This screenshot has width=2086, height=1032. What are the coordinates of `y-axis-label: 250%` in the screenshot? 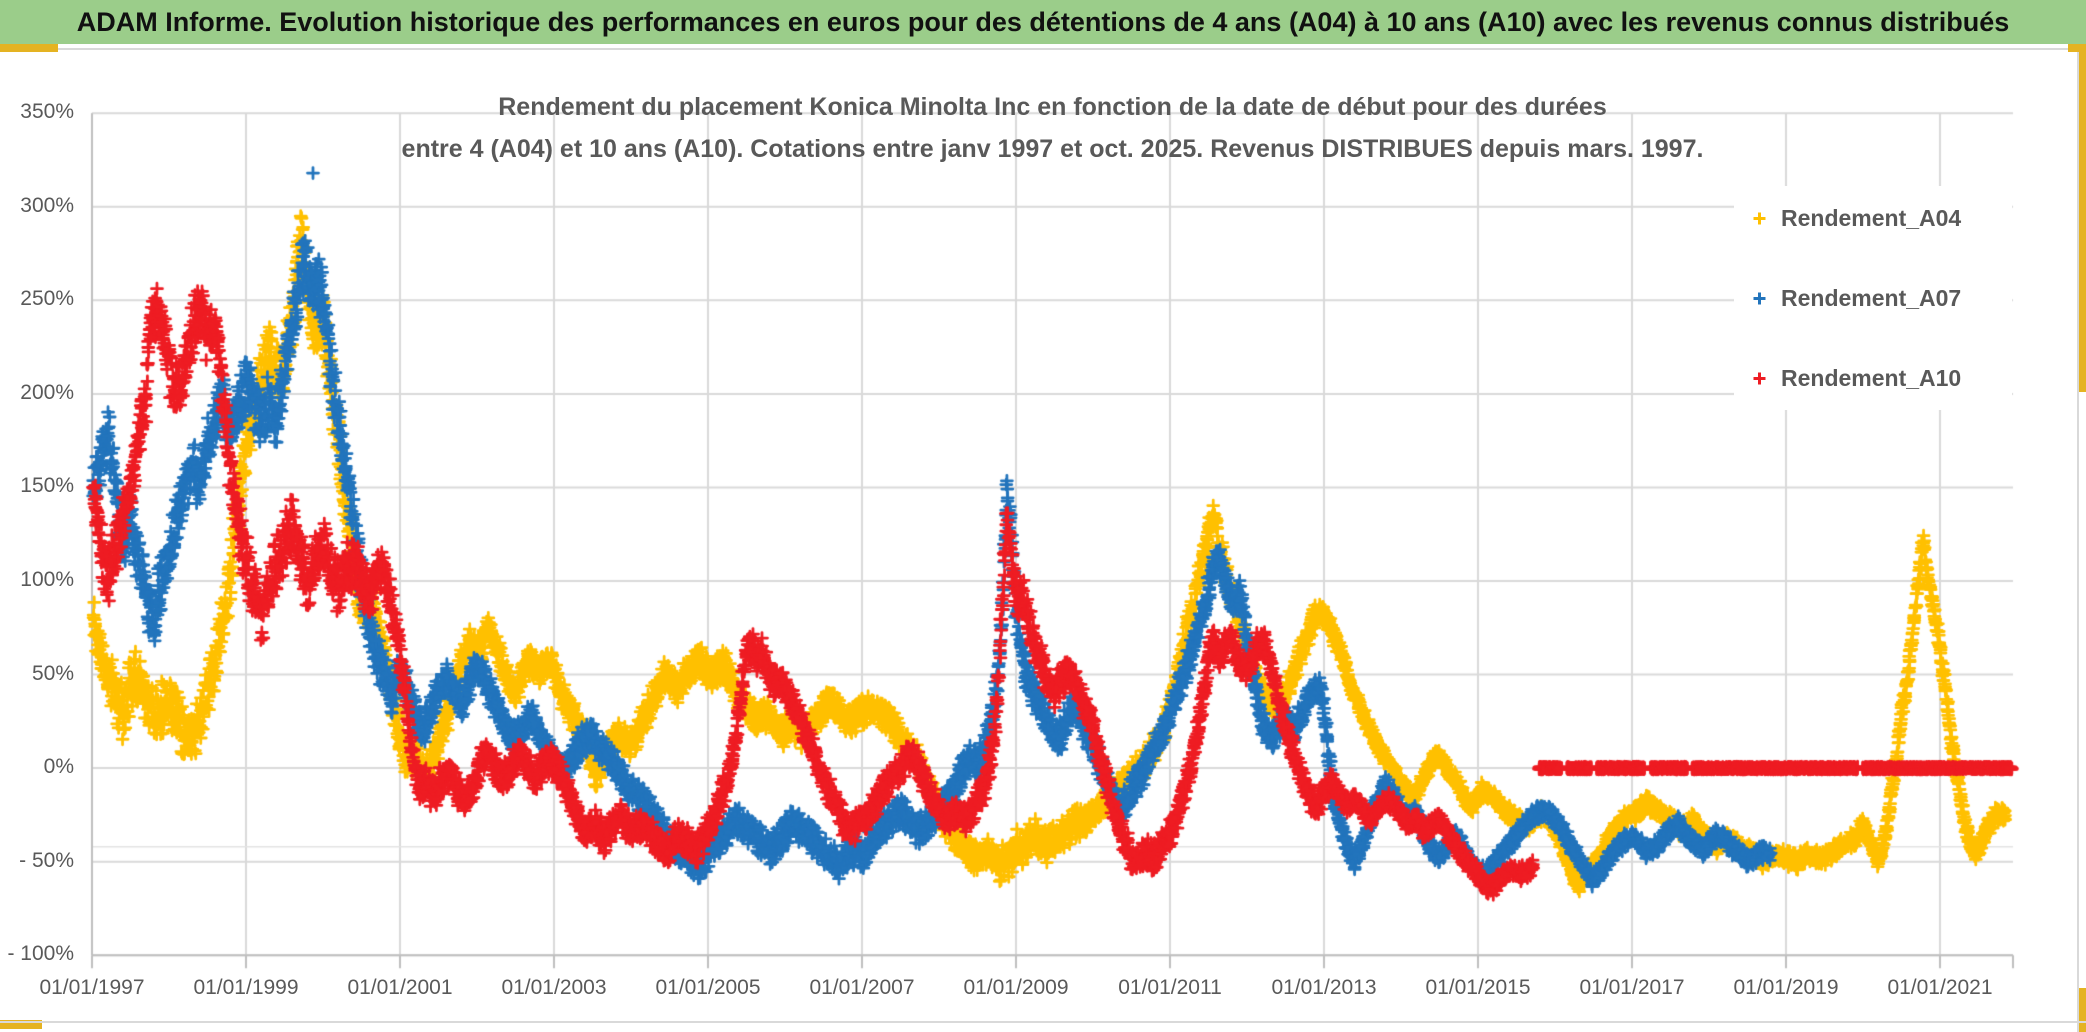 It's located at (47, 299).